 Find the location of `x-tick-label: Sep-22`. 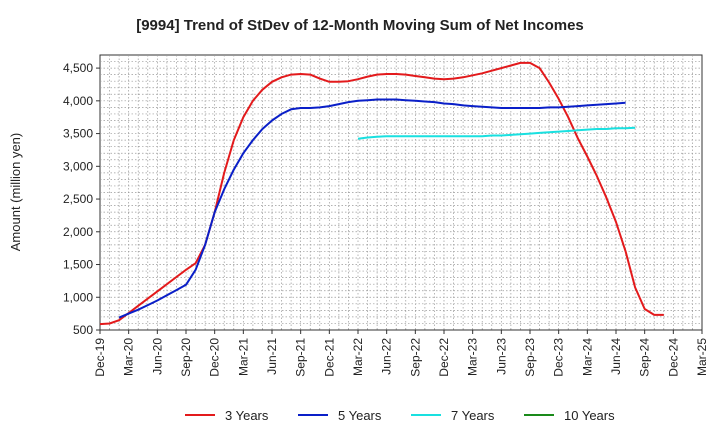

x-tick-label: Sep-22 is located at coordinates (415, 357).